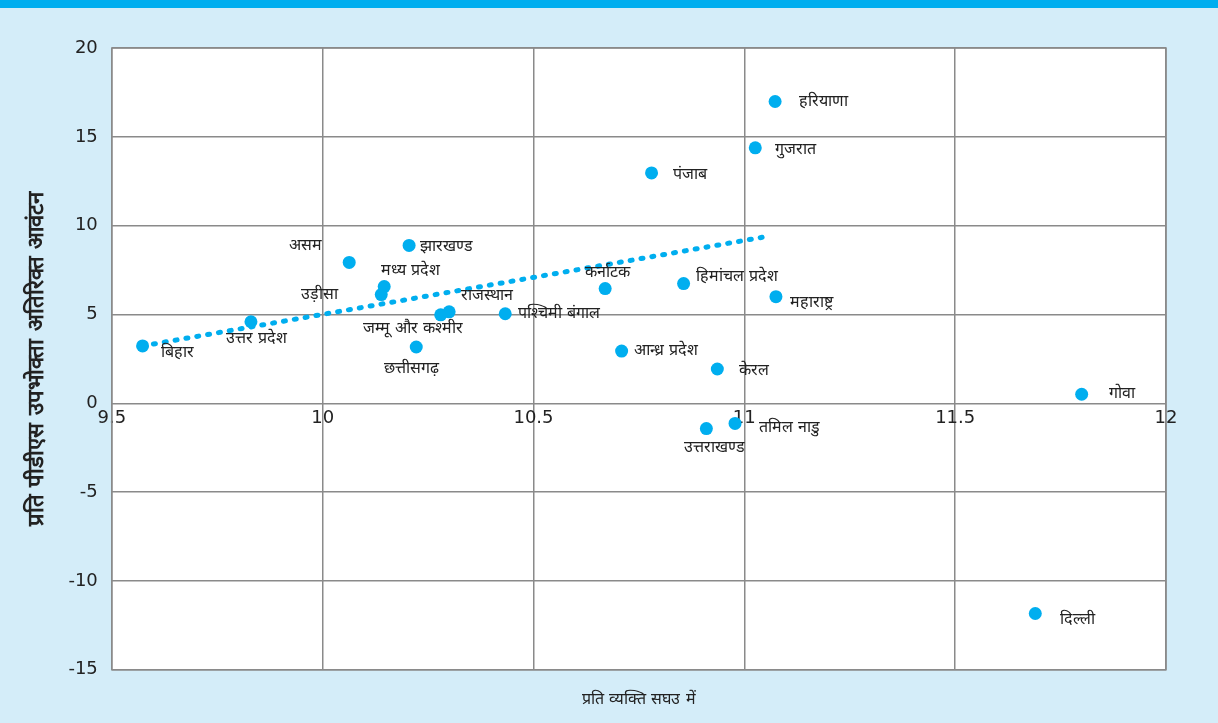 This screenshot has width=1218, height=723. Describe the element at coordinates (34, 359) in the screenshot. I see `y-axis-title: प्रति पीडीएस उपभोक्ता अतिरिक्त आवंटन` at that location.